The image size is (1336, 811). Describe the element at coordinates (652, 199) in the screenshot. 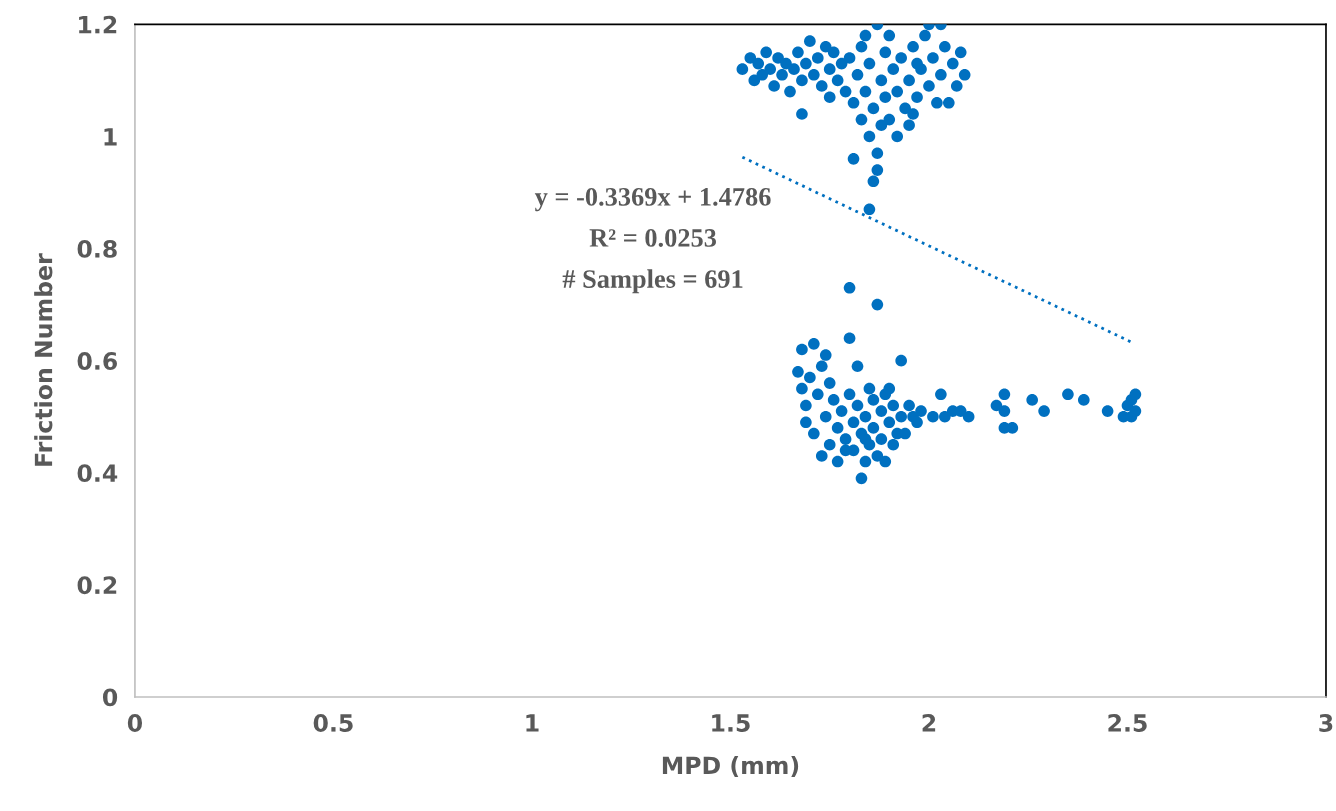

I see `annotation: y = -0.3369x + 1.4786` at that location.